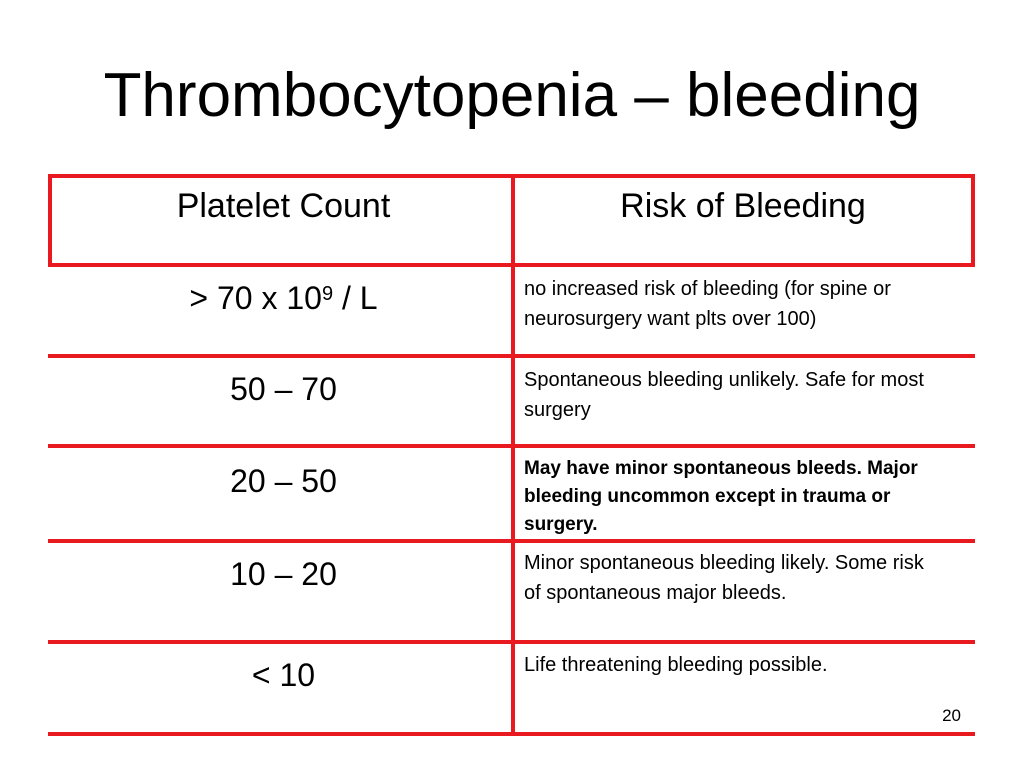 The height and width of the screenshot is (768, 1024). Describe the element at coordinates (283, 481) in the screenshot. I see `table-row-count: 20 – 50` at that location.